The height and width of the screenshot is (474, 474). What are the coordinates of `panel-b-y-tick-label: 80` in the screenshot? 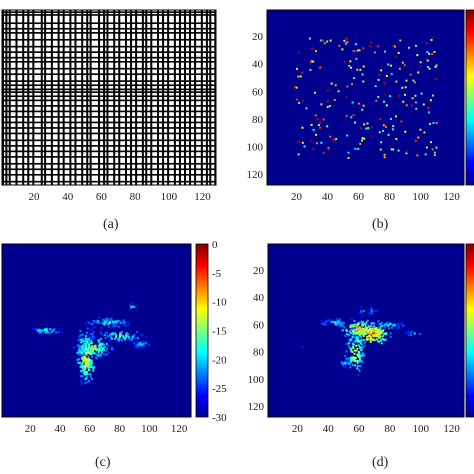 It's located at (258, 120).